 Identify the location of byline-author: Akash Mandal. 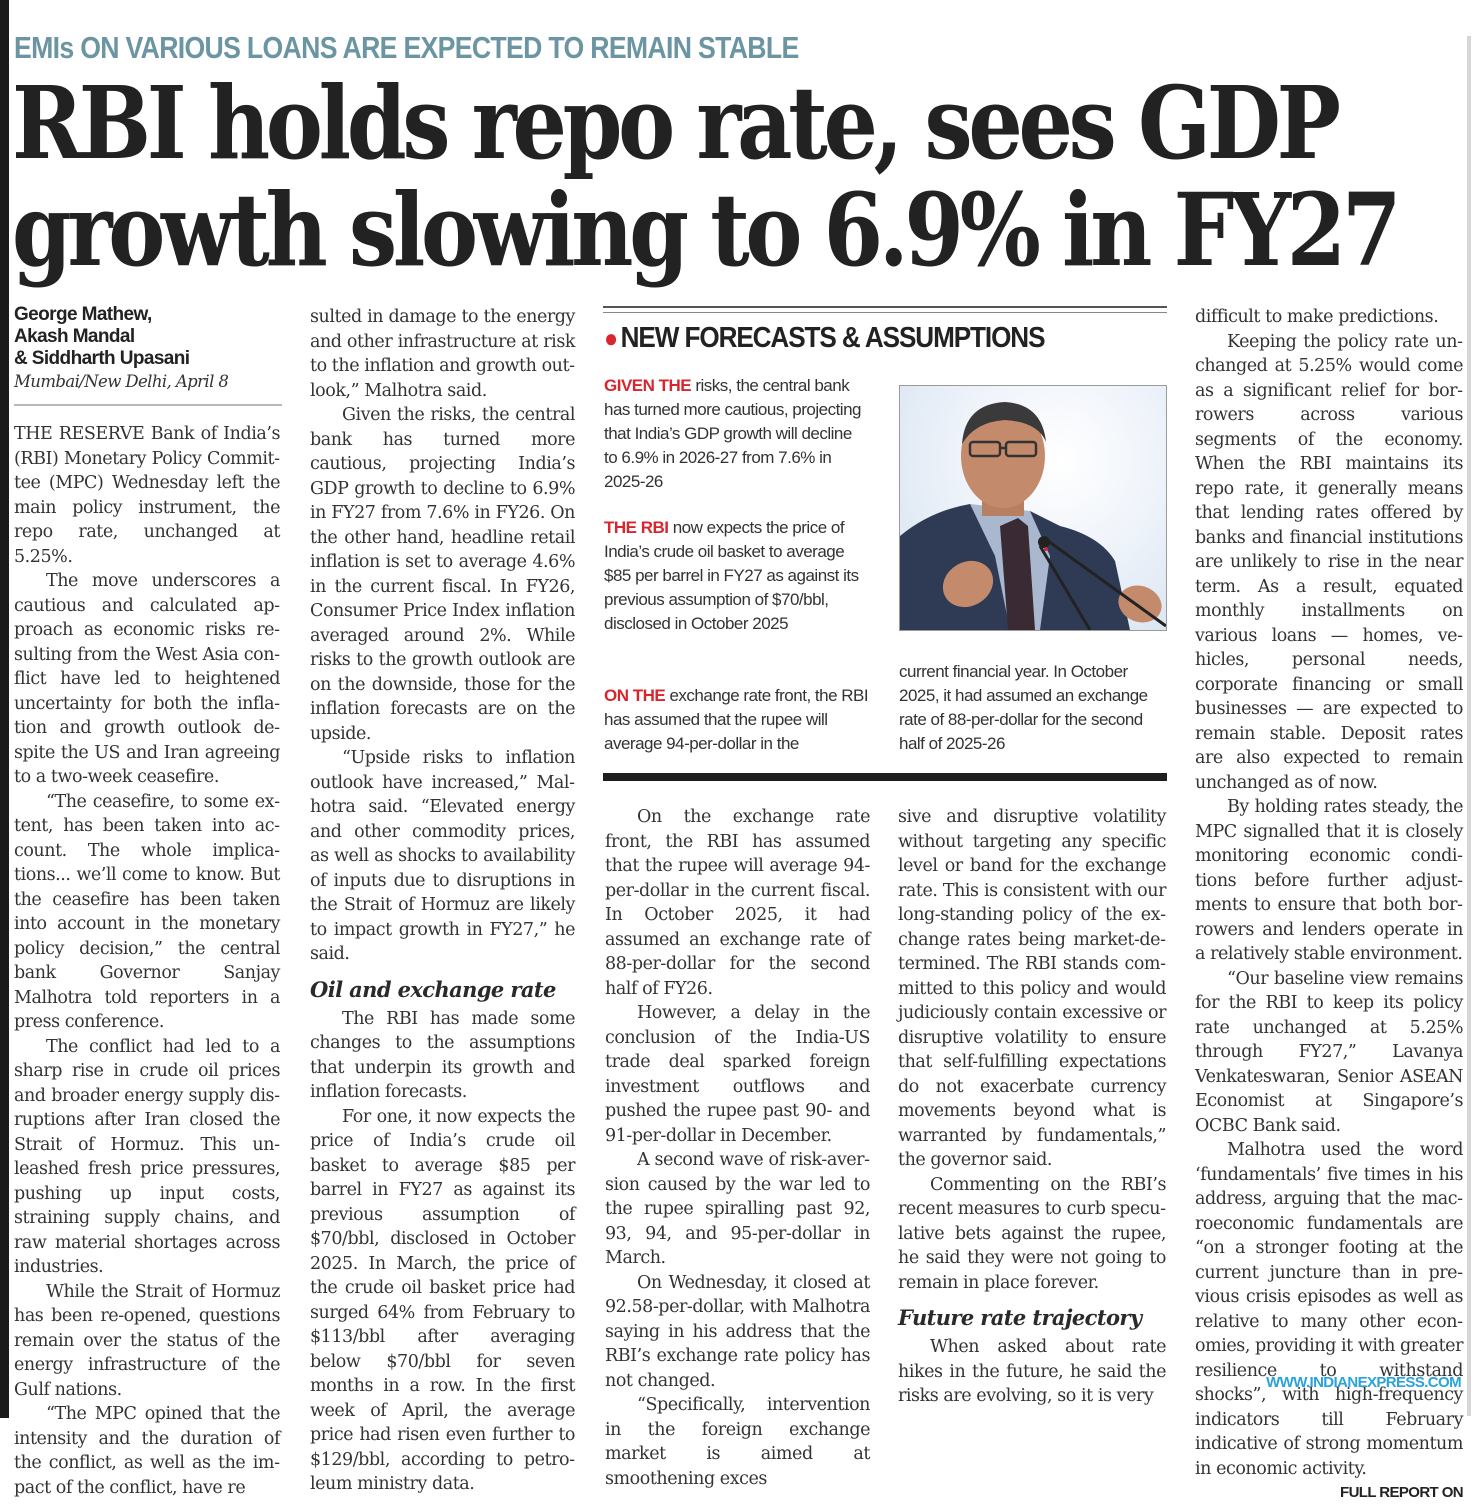
(74, 336).